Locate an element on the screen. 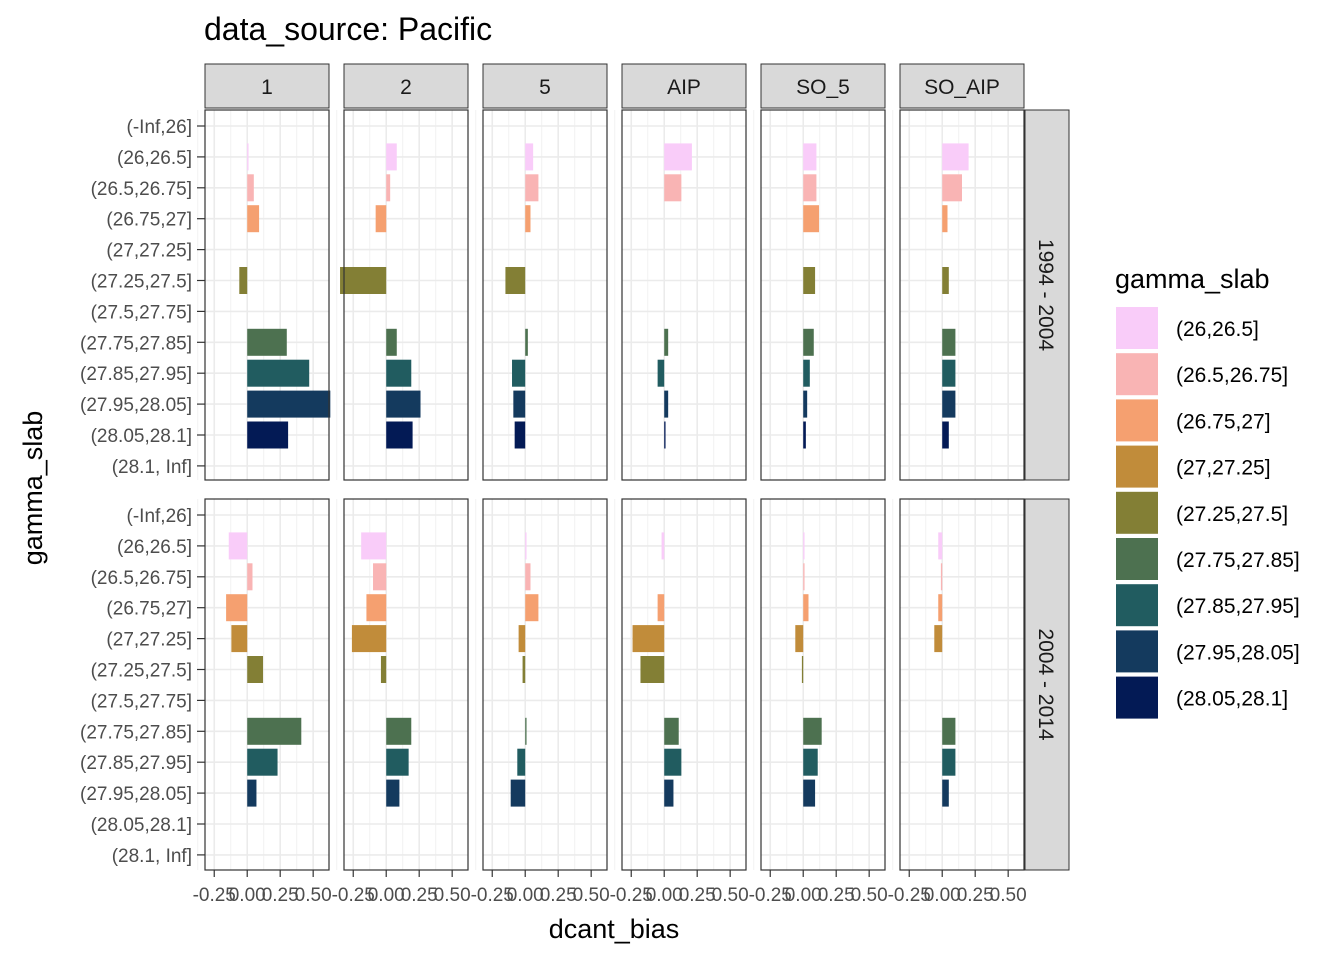 This screenshot has height=965, width=1344. row-strip is located at coordinates (1047, 684).